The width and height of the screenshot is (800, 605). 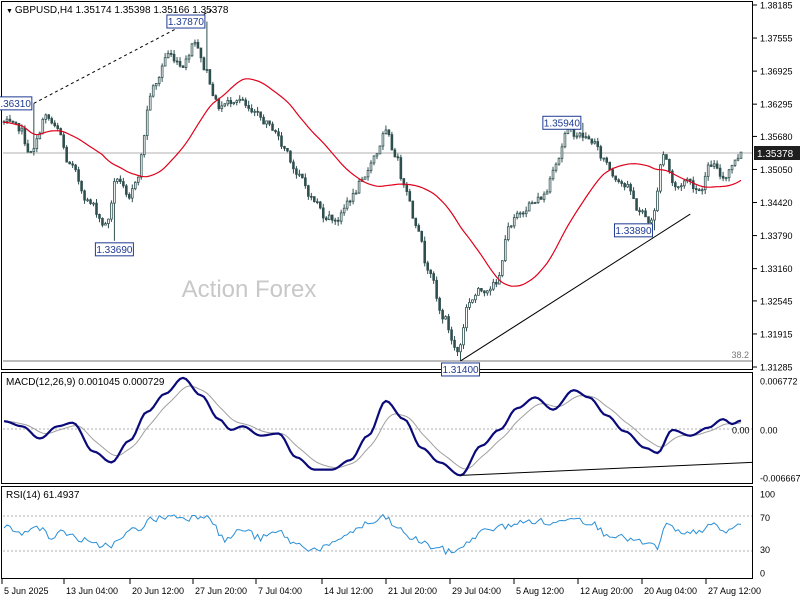 I want to click on rsi-tick-label: 70, so click(x=765, y=518).